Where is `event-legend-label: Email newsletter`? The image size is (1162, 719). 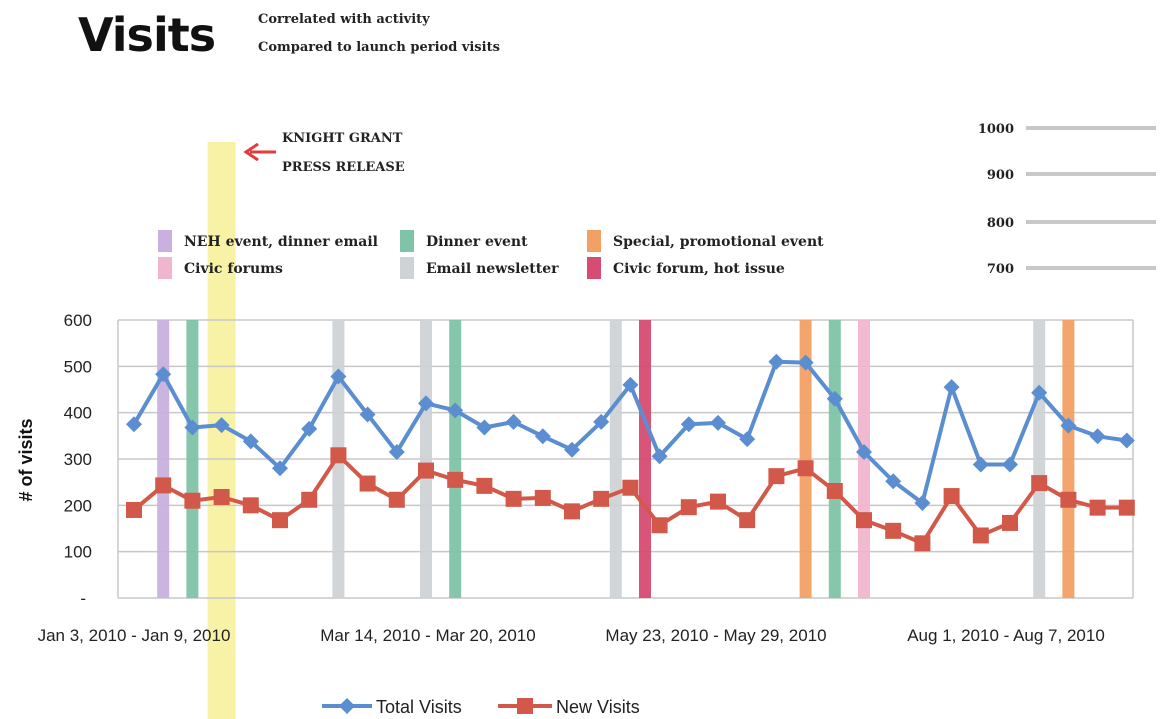 event-legend-label: Email newsletter is located at coordinates (492, 269).